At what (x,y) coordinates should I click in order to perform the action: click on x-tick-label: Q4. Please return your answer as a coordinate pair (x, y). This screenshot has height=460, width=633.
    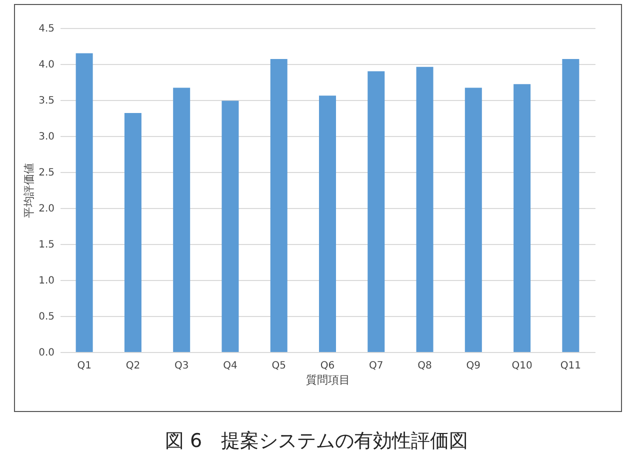
    Looking at the image, I should click on (230, 366).